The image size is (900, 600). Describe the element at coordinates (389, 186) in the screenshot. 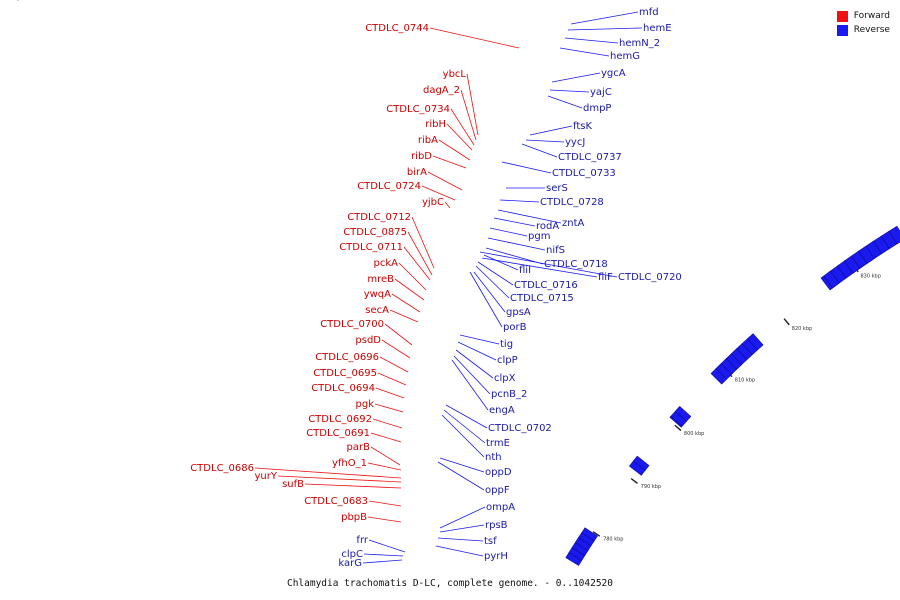

I see `forward-gene-label: CTDLC_0724` at that location.